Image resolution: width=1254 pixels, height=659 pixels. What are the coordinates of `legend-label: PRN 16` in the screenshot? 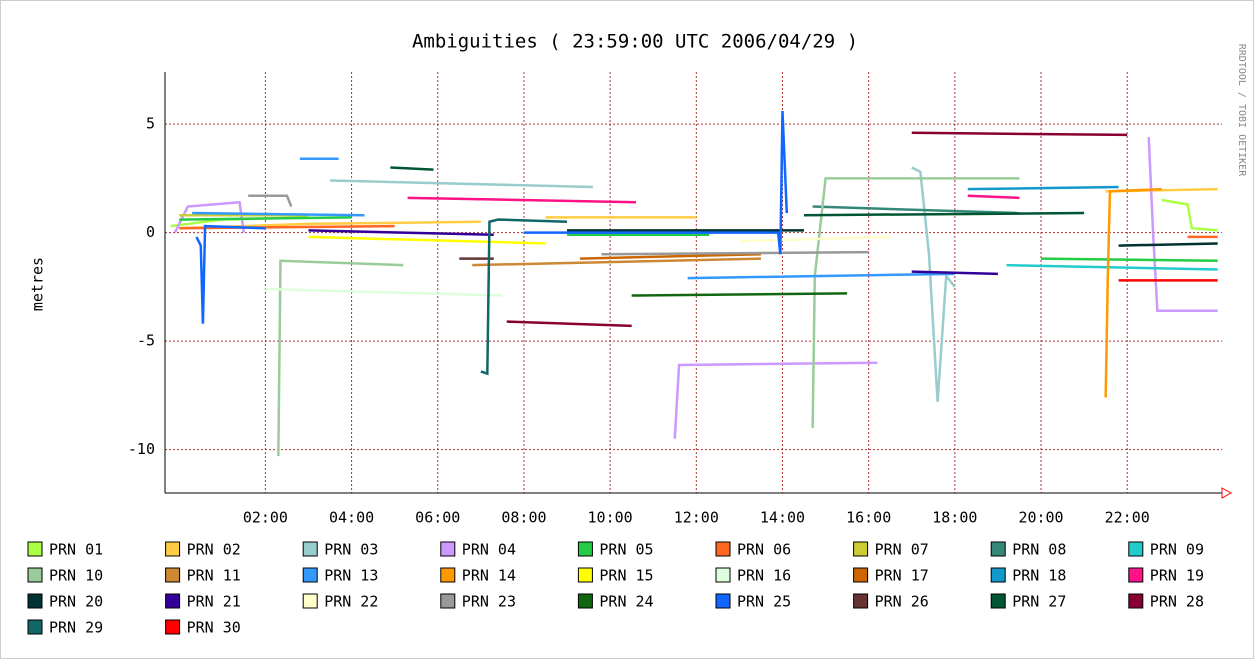 It's located at (764, 576).